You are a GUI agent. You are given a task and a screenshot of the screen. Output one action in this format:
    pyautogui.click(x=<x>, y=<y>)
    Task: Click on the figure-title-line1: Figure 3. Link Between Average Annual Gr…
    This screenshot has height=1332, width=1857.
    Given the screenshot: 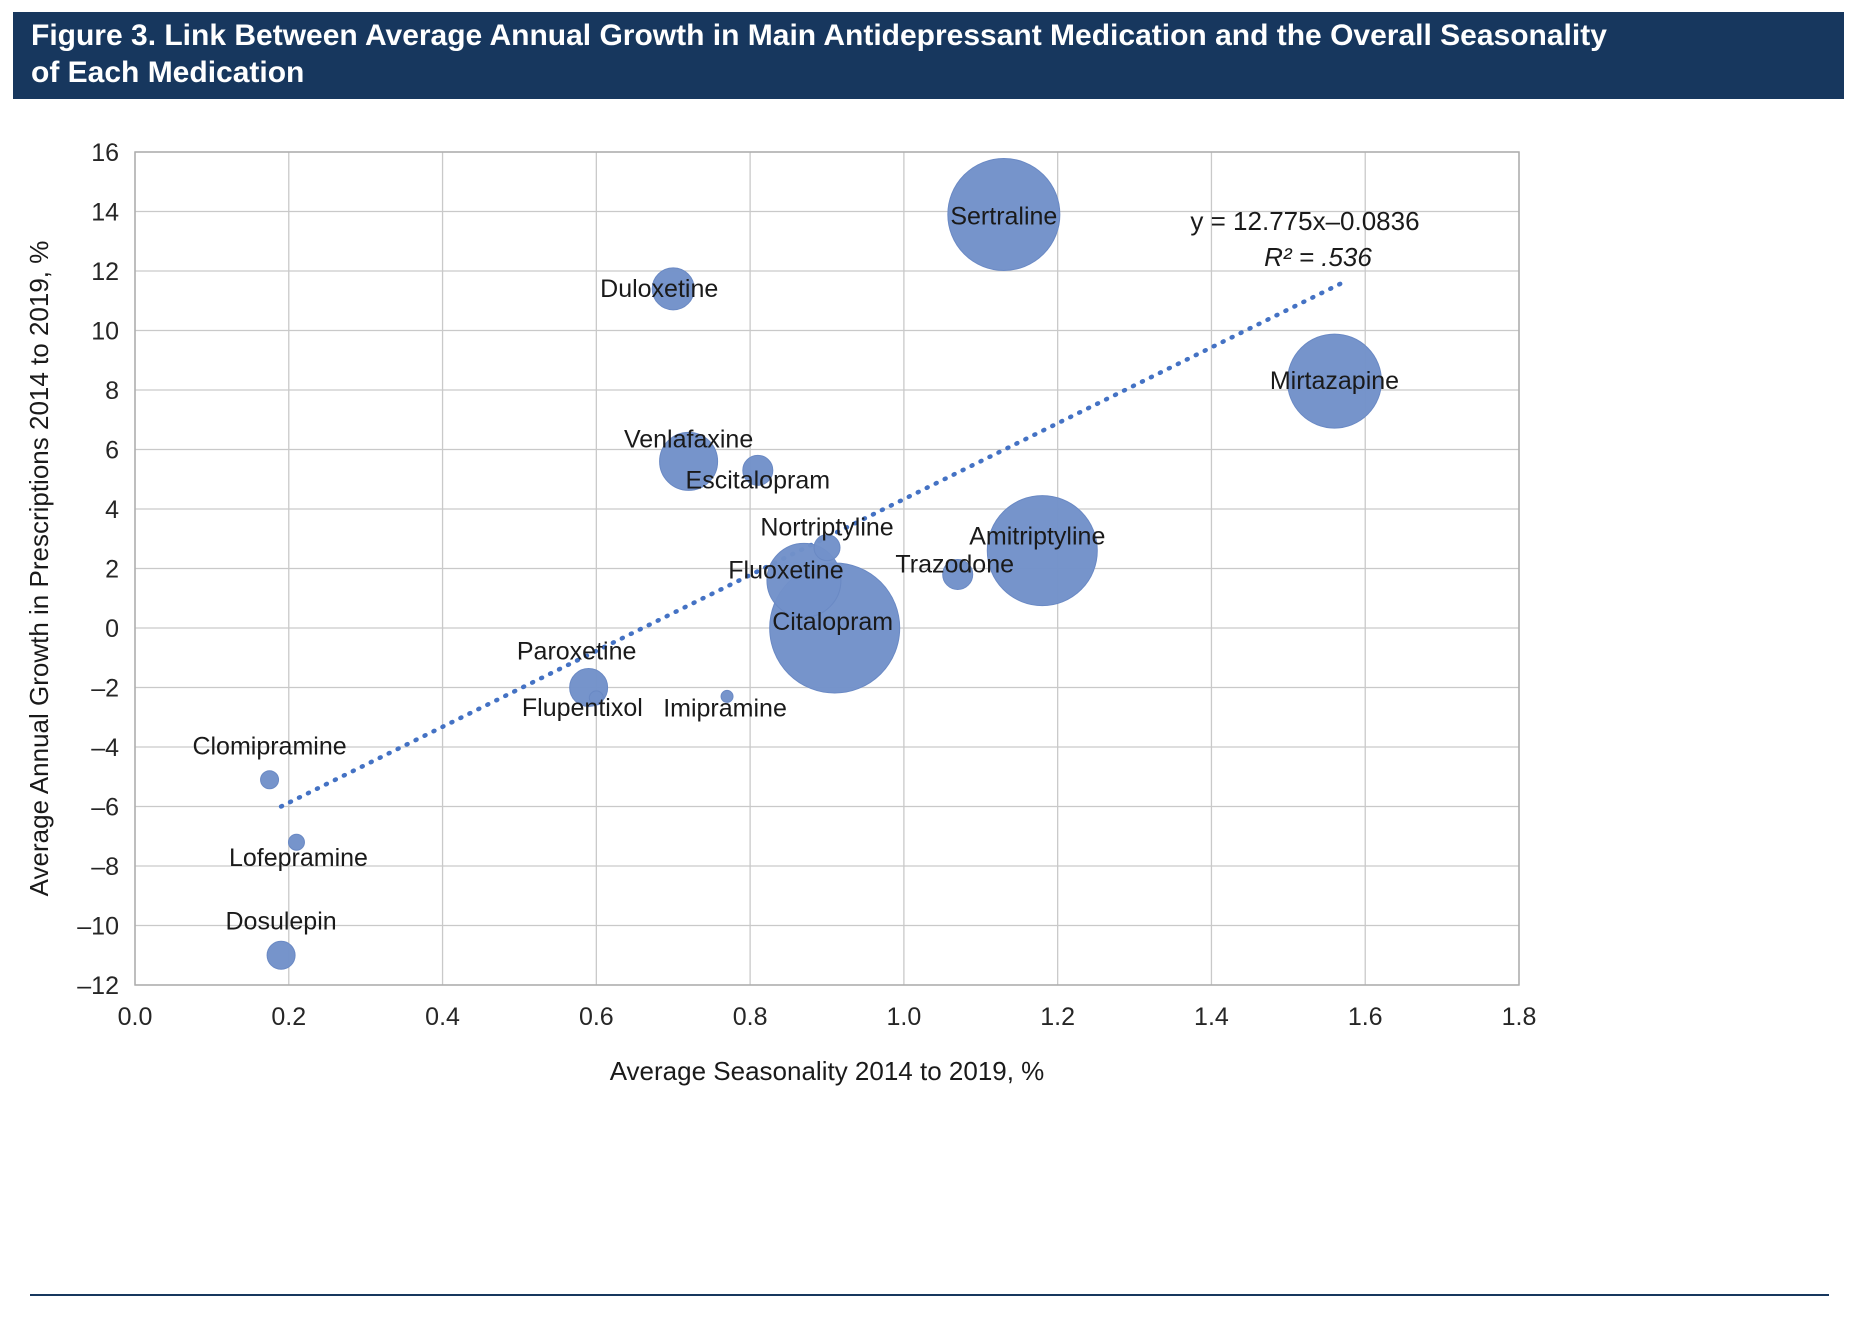 What is the action you would take?
    pyautogui.click(x=819, y=35)
    